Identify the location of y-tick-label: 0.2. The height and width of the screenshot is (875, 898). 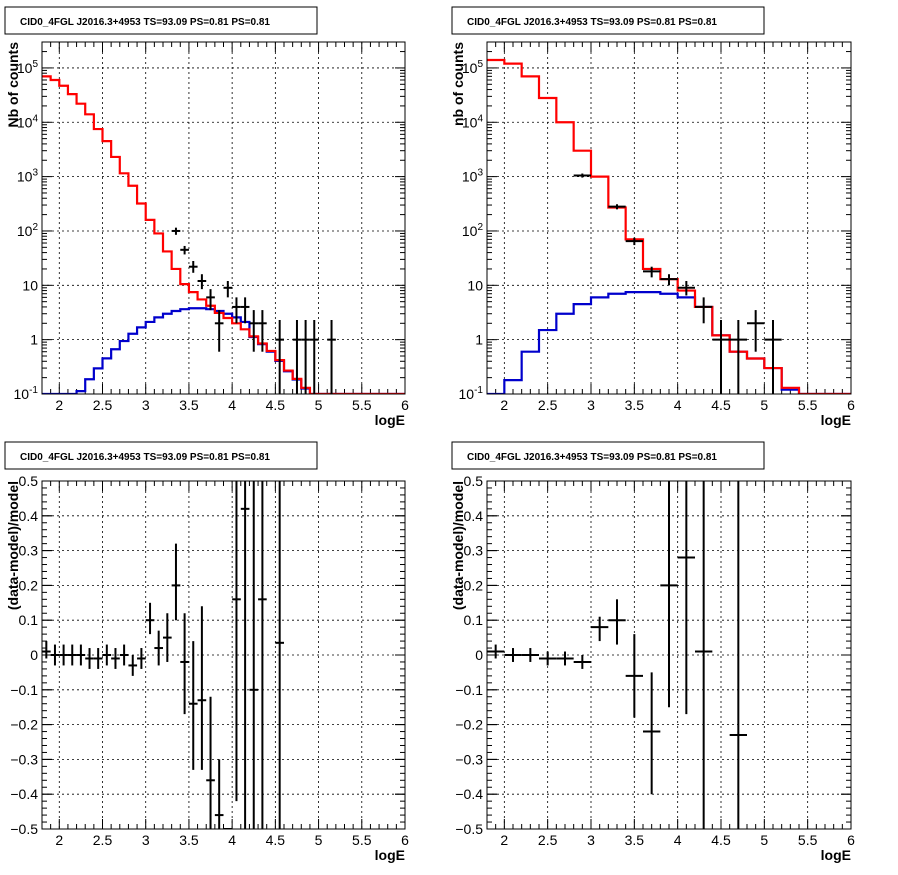
(29, 585).